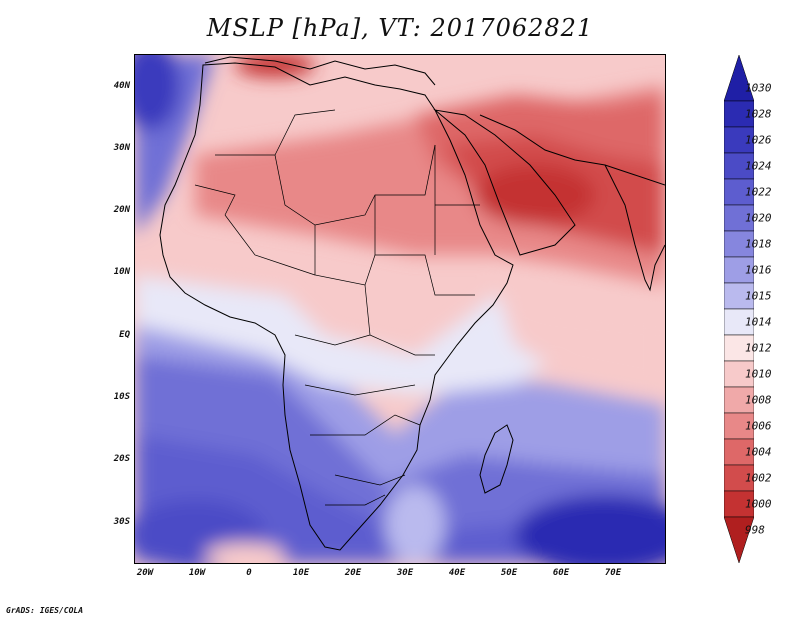 The width and height of the screenshot is (800, 618). I want to click on colorbar-label: 1028, so click(758, 114).